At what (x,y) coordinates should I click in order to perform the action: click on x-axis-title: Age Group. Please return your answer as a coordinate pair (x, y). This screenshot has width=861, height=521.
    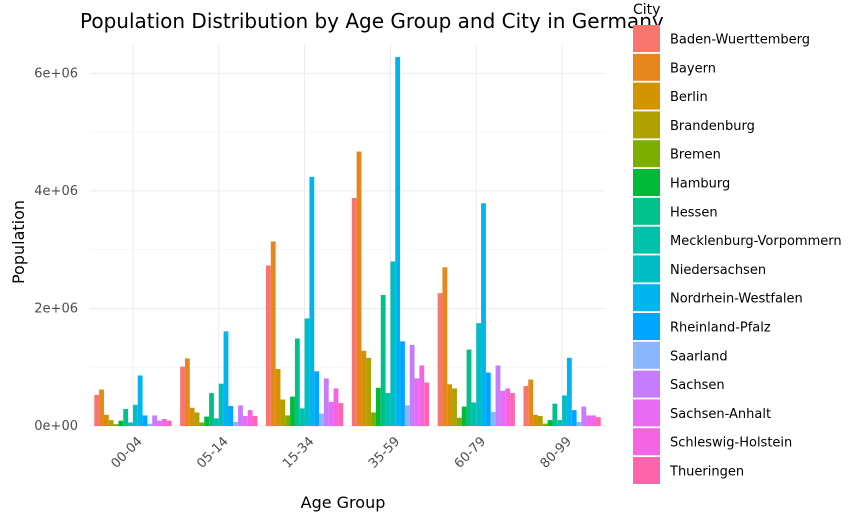
    Looking at the image, I should click on (343, 502).